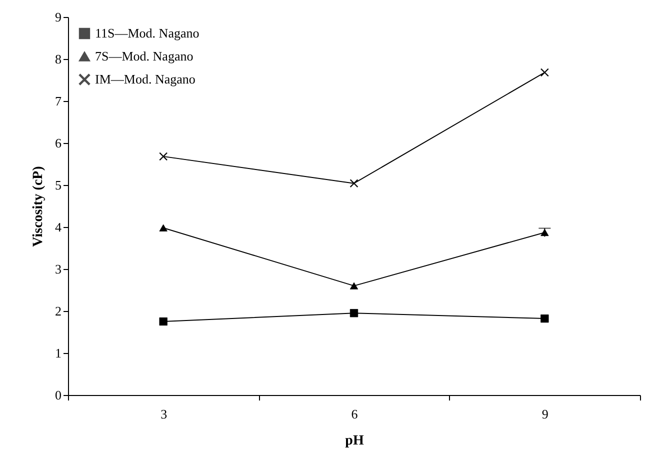 The width and height of the screenshot is (649, 449). I want to click on y-tick-label: 4, so click(58, 227).